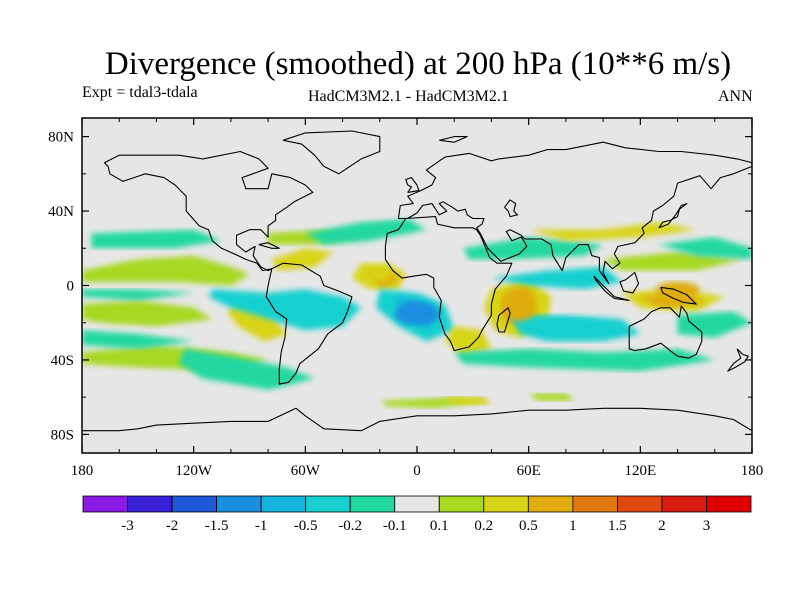 The image size is (800, 600). I want to click on coastline-sumatra-java, so click(611, 288).